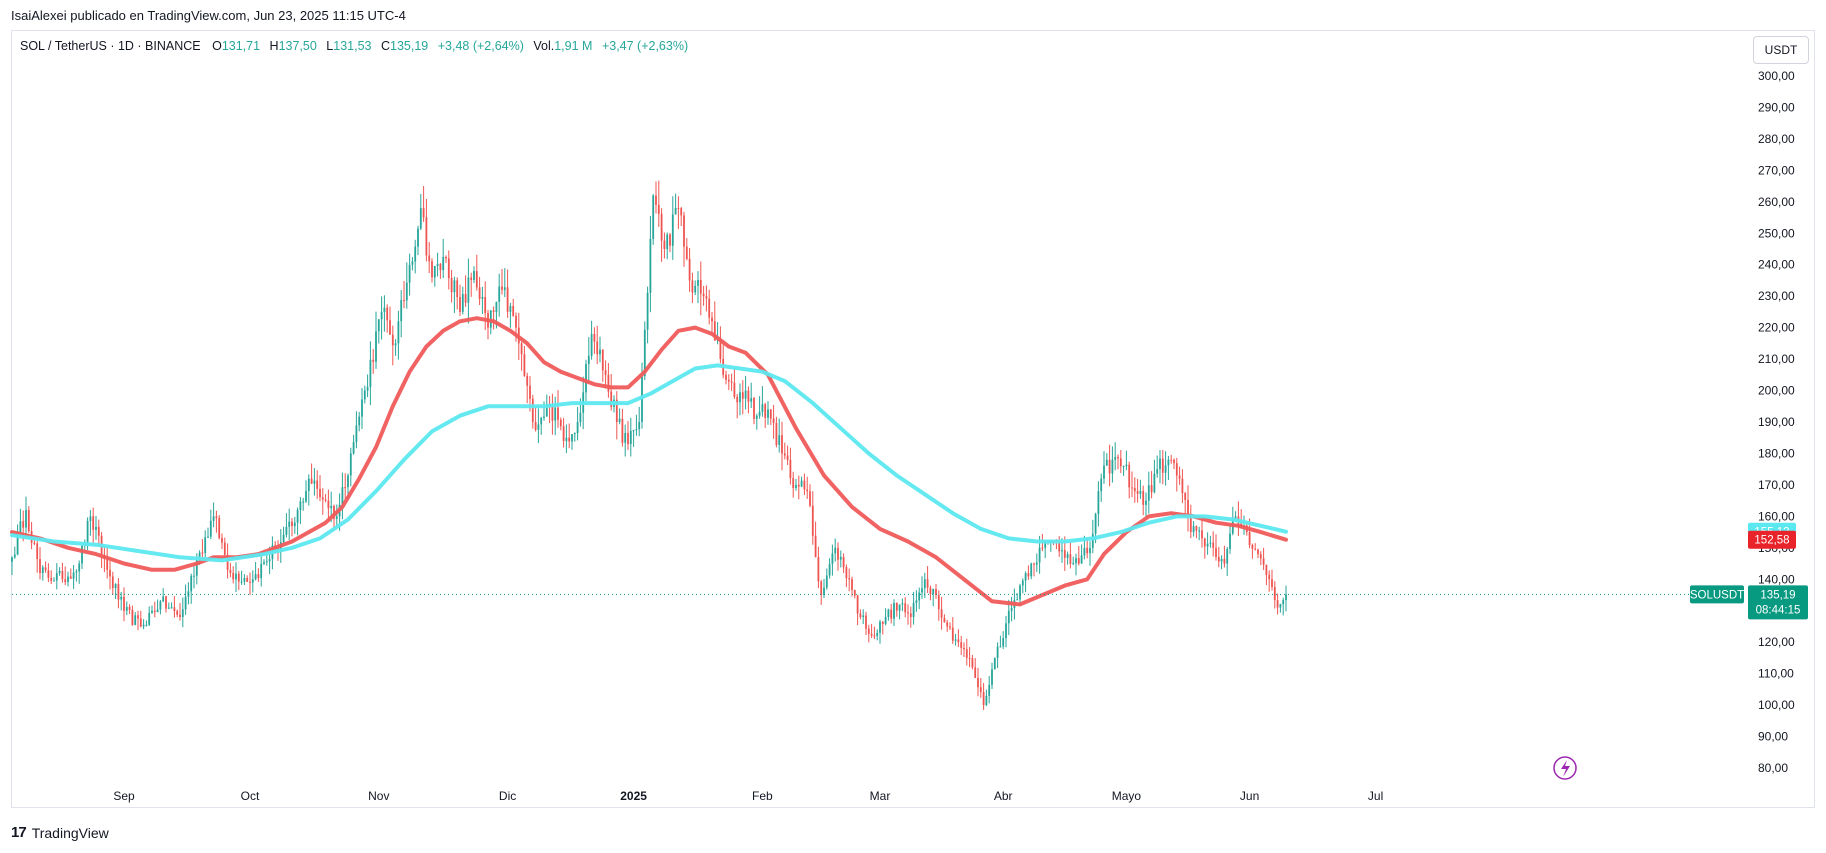 The height and width of the screenshot is (853, 1826). Describe the element at coordinates (480, 46) in the screenshot. I see `price-change: +3,48 (+2,64%)` at that location.